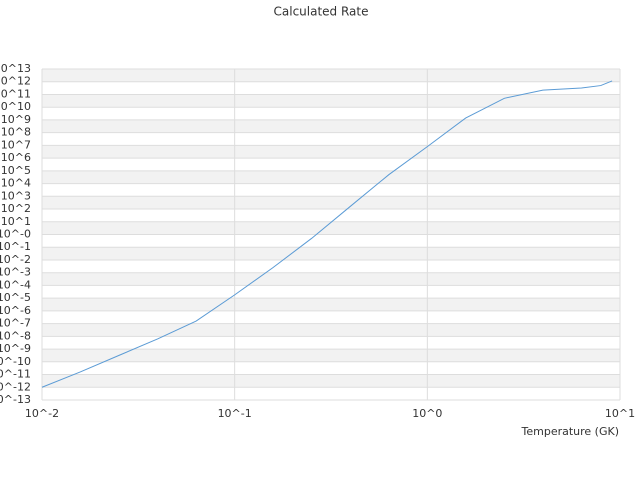 This screenshot has width=640, height=480. I want to click on y-tick-label: 10^4, so click(16, 183).